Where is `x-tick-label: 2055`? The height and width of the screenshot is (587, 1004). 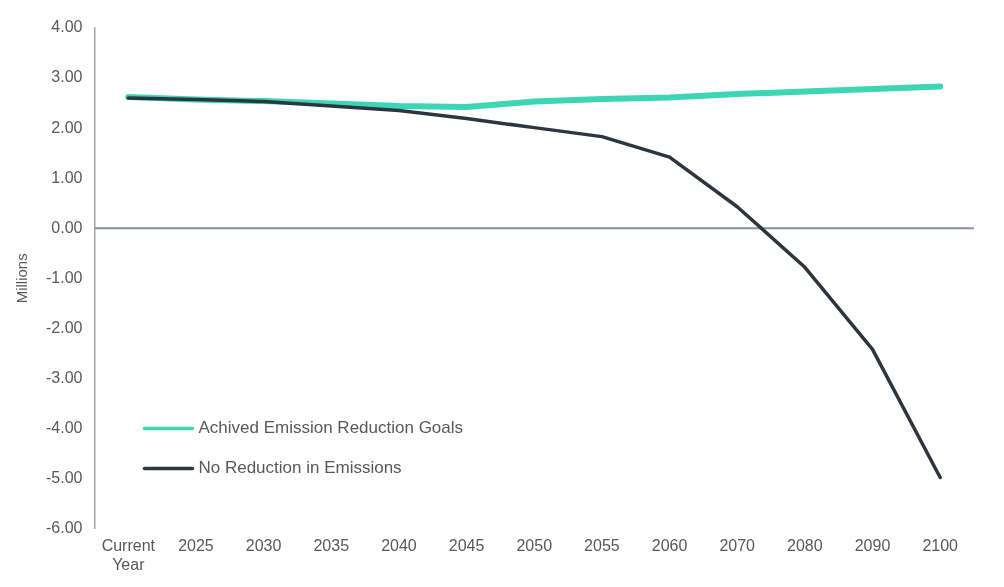
x-tick-label: 2055 is located at coordinates (602, 545).